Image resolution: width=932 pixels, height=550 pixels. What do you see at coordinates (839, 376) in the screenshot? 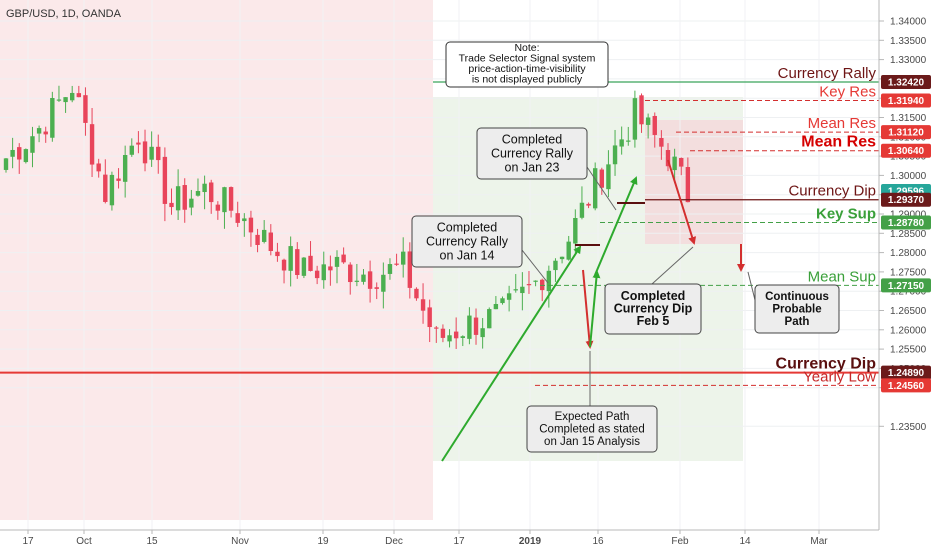
I see `label-yearly-low: Yearly Low` at bounding box center [839, 376].